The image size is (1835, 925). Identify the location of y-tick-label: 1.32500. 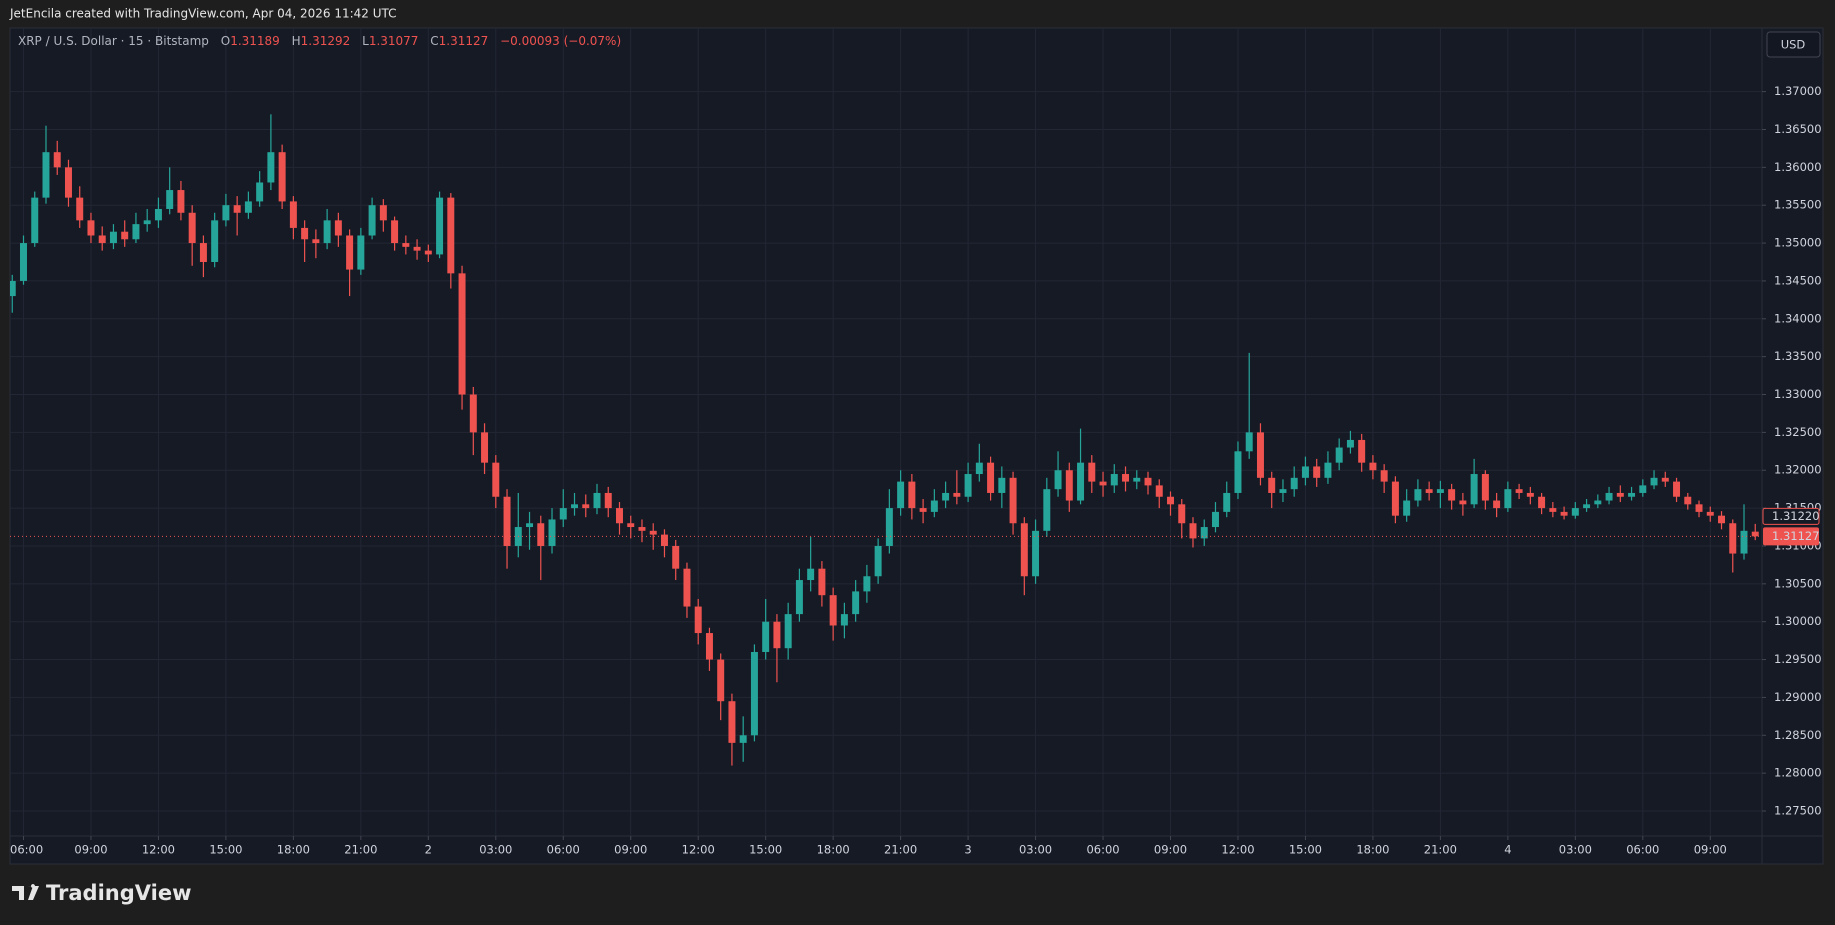
(1798, 432).